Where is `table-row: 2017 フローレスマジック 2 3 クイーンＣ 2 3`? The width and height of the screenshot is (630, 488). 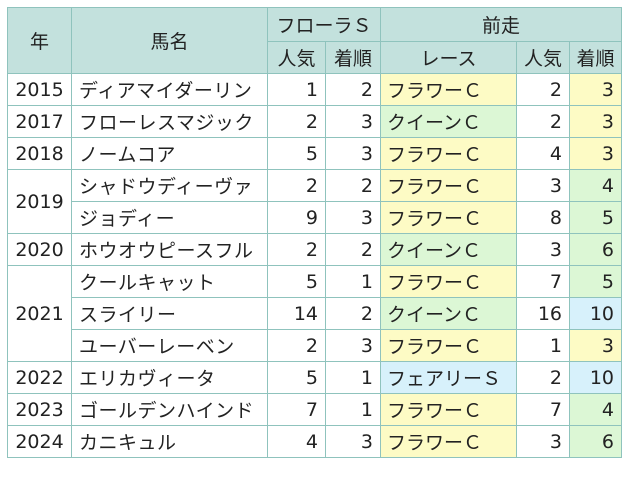 table-row: 2017 フローレスマジック 2 3 クイーンＣ 2 3 is located at coordinates (314, 121).